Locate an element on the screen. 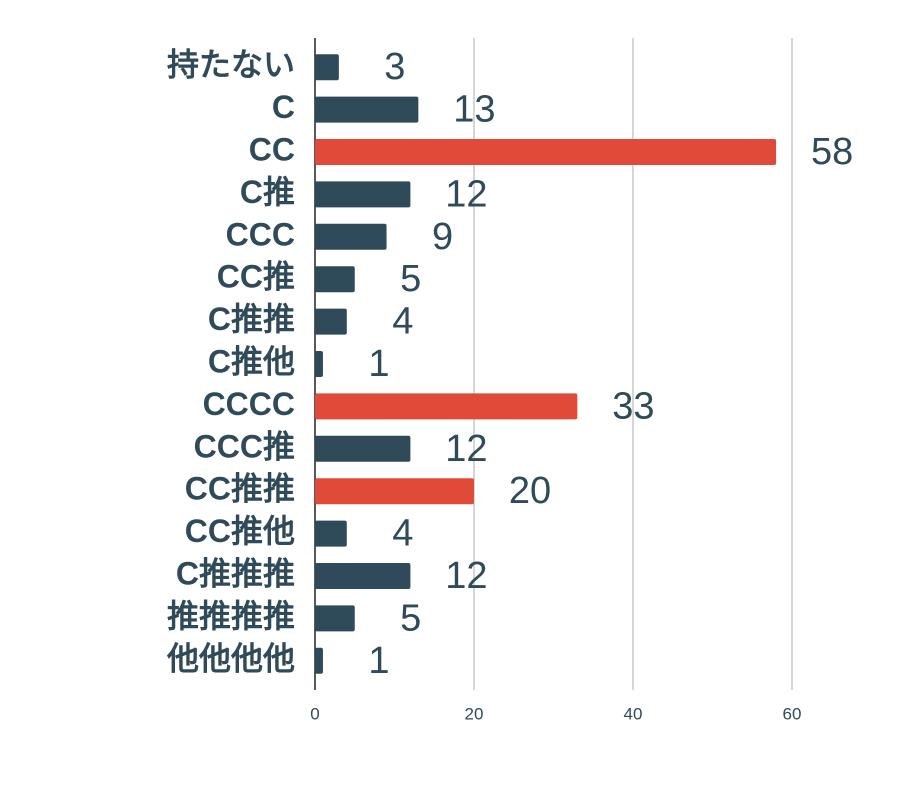 This screenshot has height=788, width=908. x-tick-label: 60 is located at coordinates (792, 713).